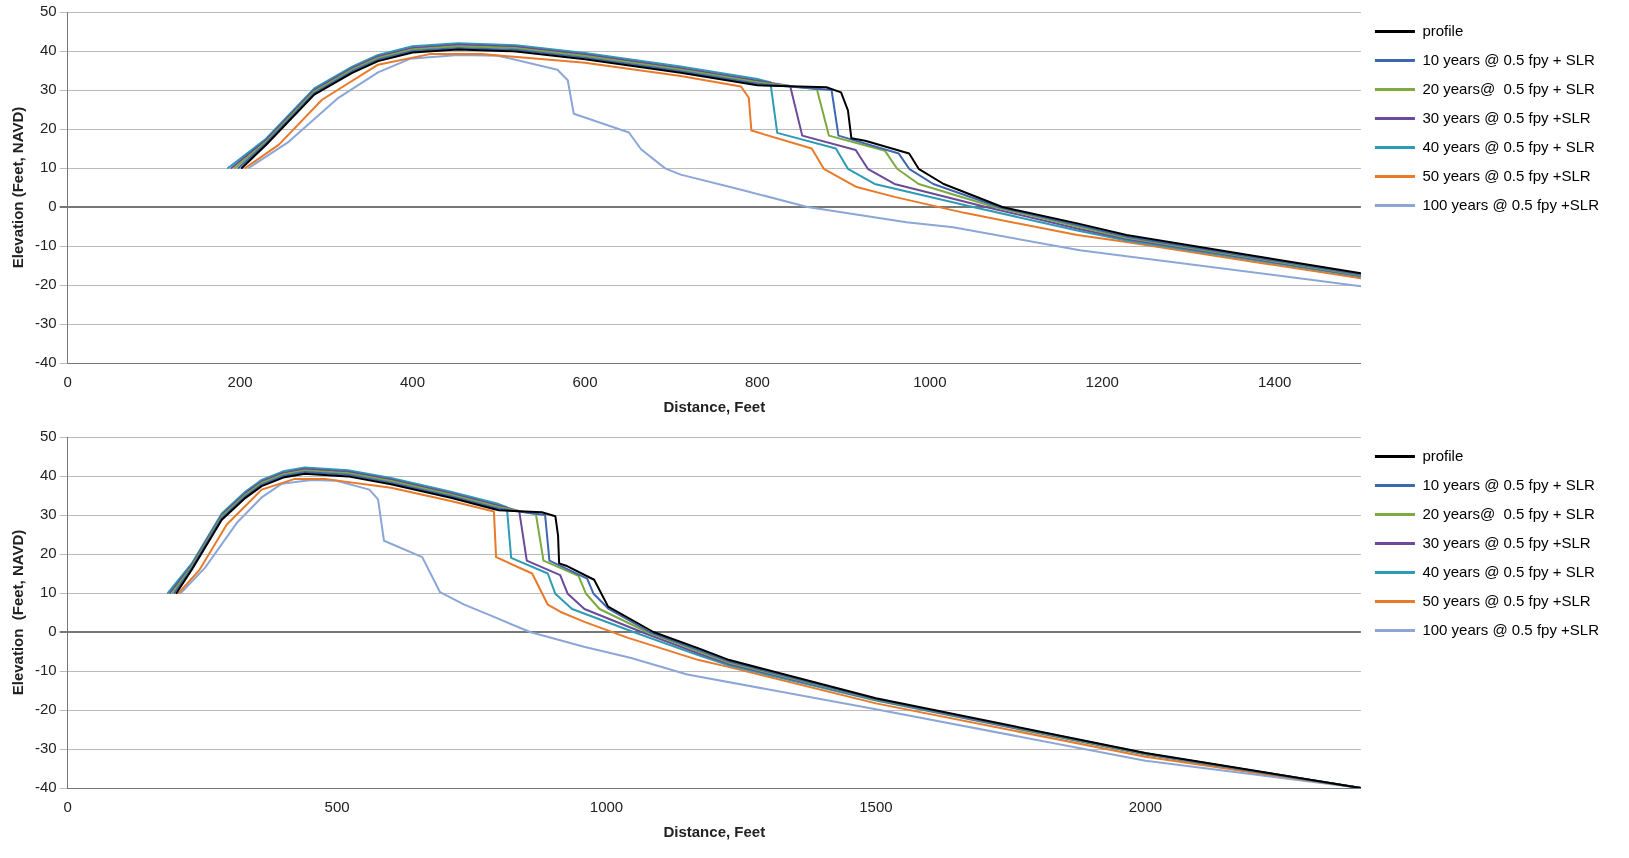 The height and width of the screenshot is (858, 1629). What do you see at coordinates (585, 382) in the screenshot?
I see `x-tick-label: 600` at bounding box center [585, 382].